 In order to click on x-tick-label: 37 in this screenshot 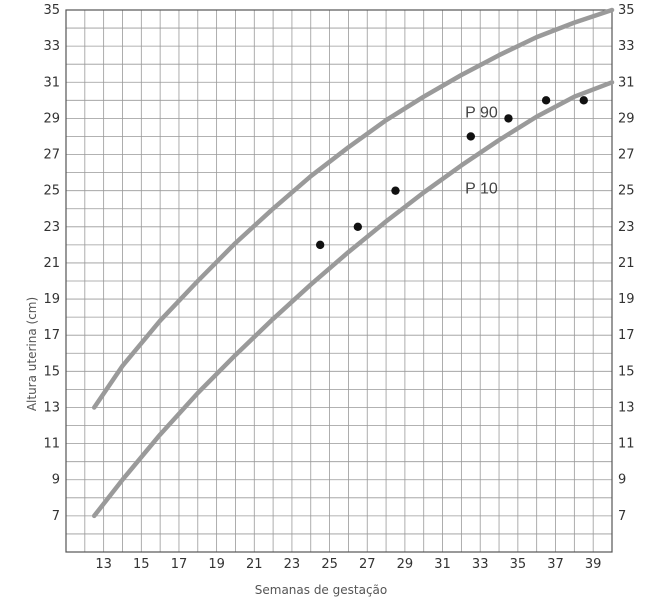, I will do `click(555, 564)`.